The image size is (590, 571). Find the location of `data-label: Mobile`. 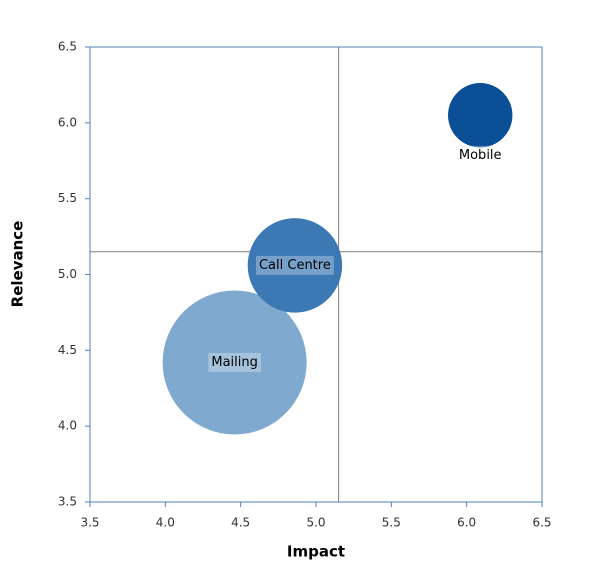

data-label: Mobile is located at coordinates (480, 155).